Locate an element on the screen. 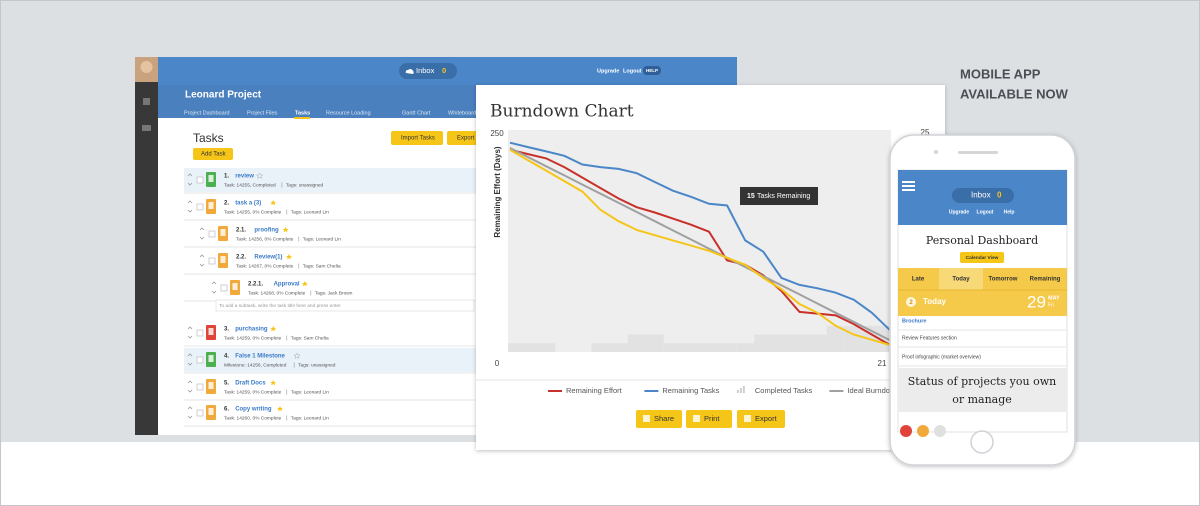 This screenshot has width=1200, height=506. date-day: 29 is located at coordinates (1036, 301).